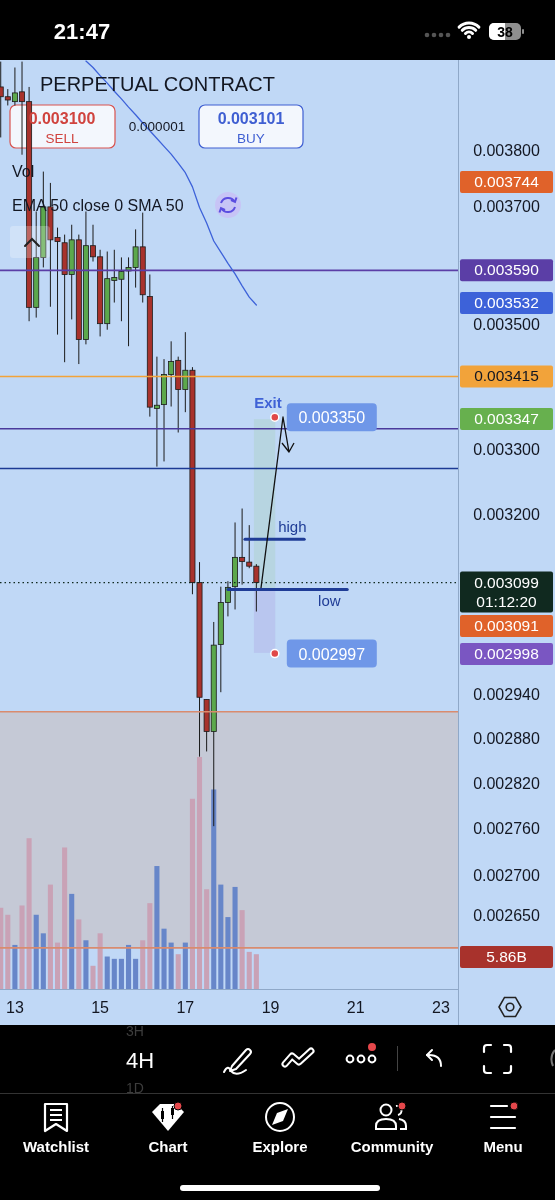 This screenshot has height=1200, width=555. Describe the element at coordinates (280, 1146) in the screenshot. I see `text: Explore` at that location.